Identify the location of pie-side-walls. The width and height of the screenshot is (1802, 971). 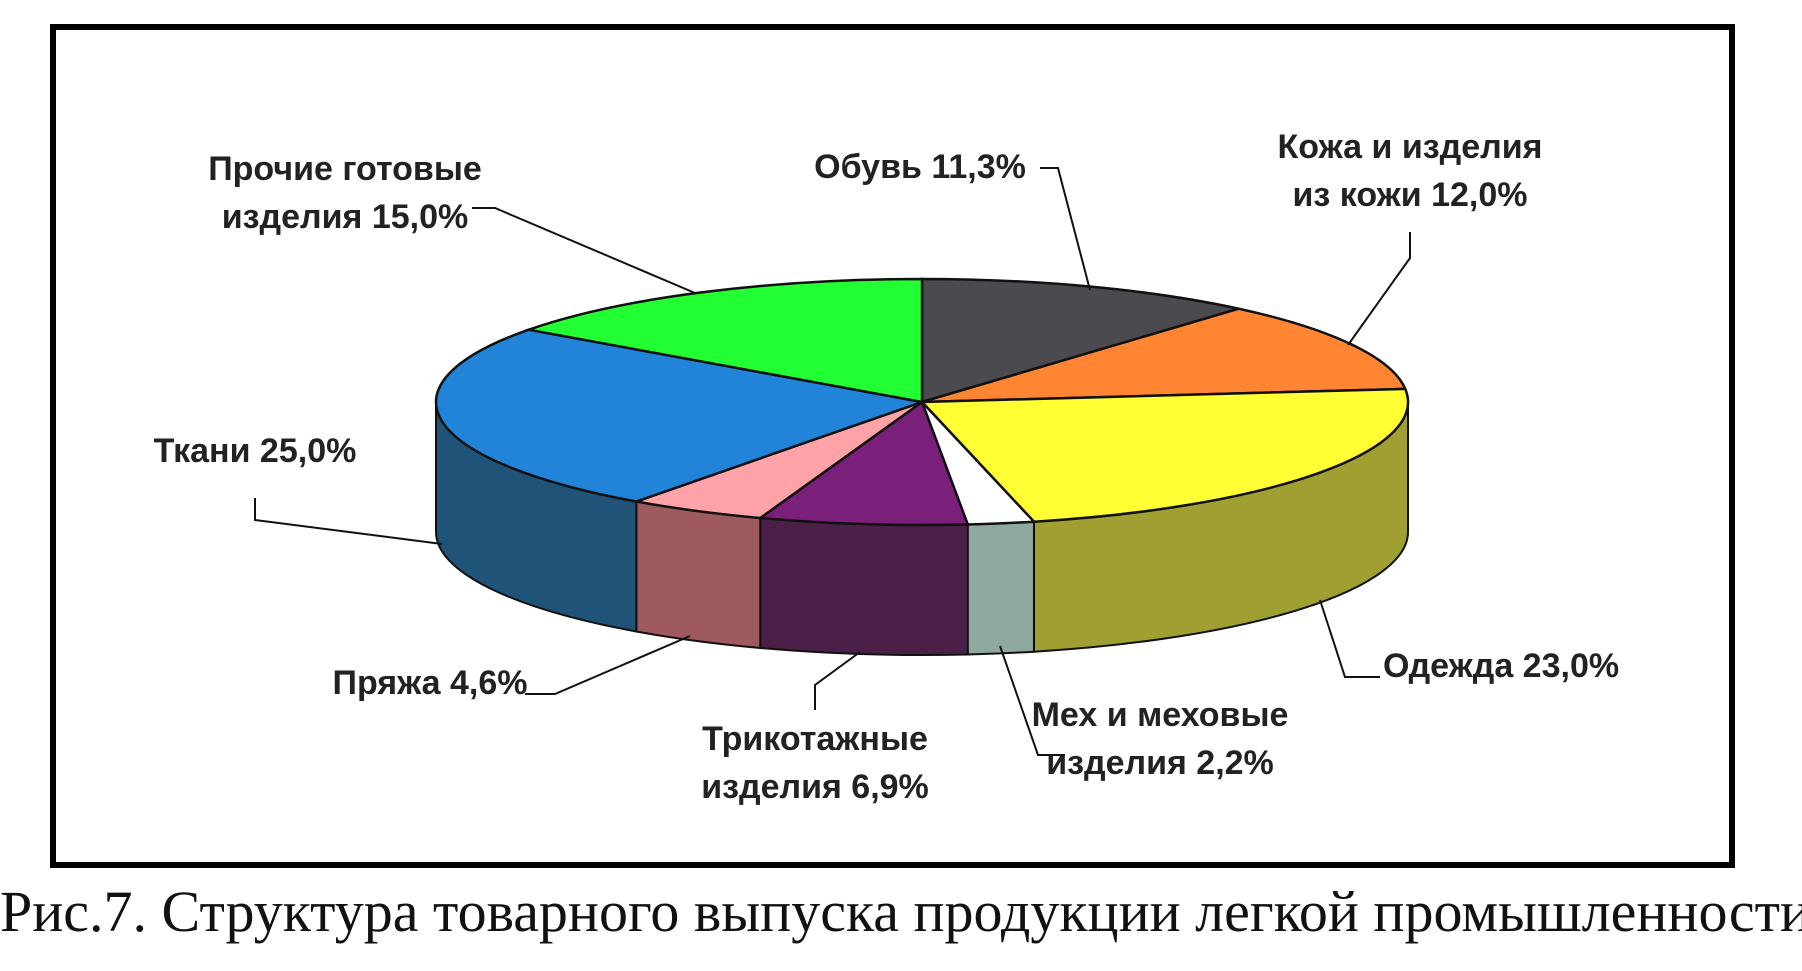
(922, 528).